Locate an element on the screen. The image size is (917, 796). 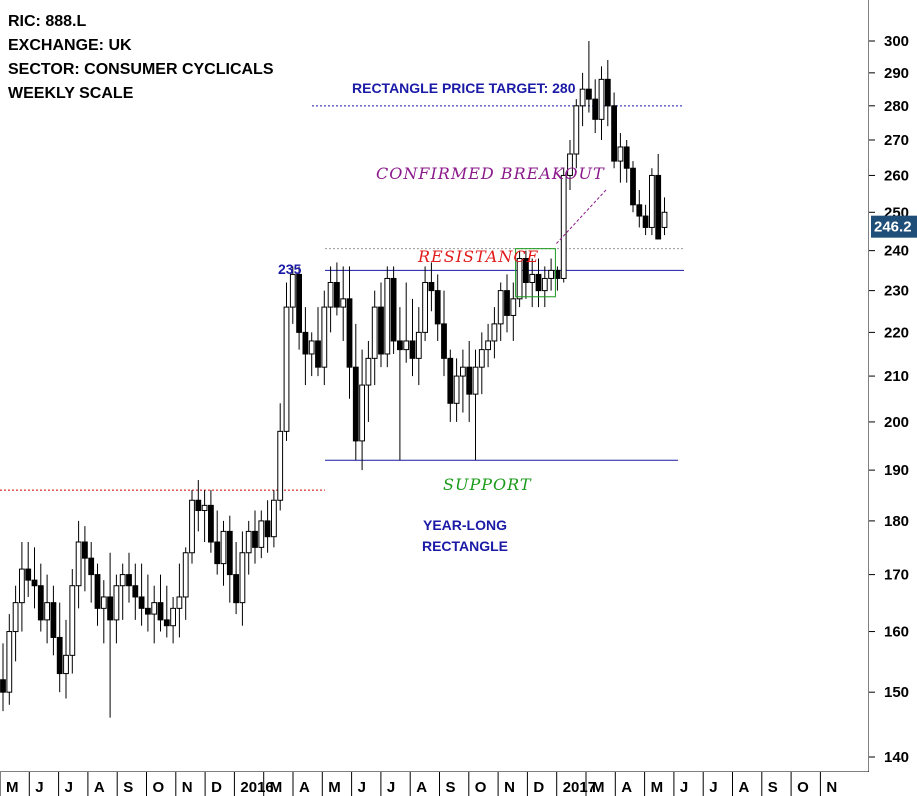
last-price-value: 246.2 is located at coordinates (893, 227).